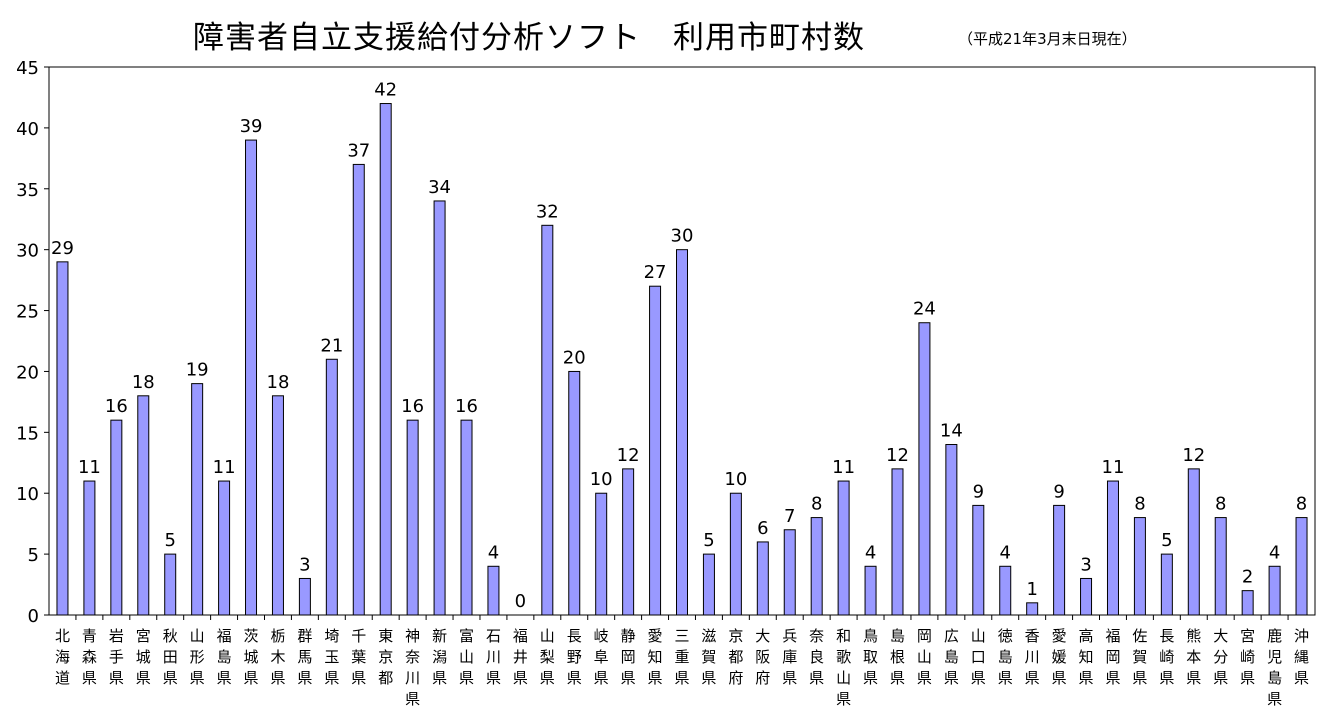 This screenshot has height=718, width=1320. I want to click on category-label: 長崎県, so click(1166, 657).